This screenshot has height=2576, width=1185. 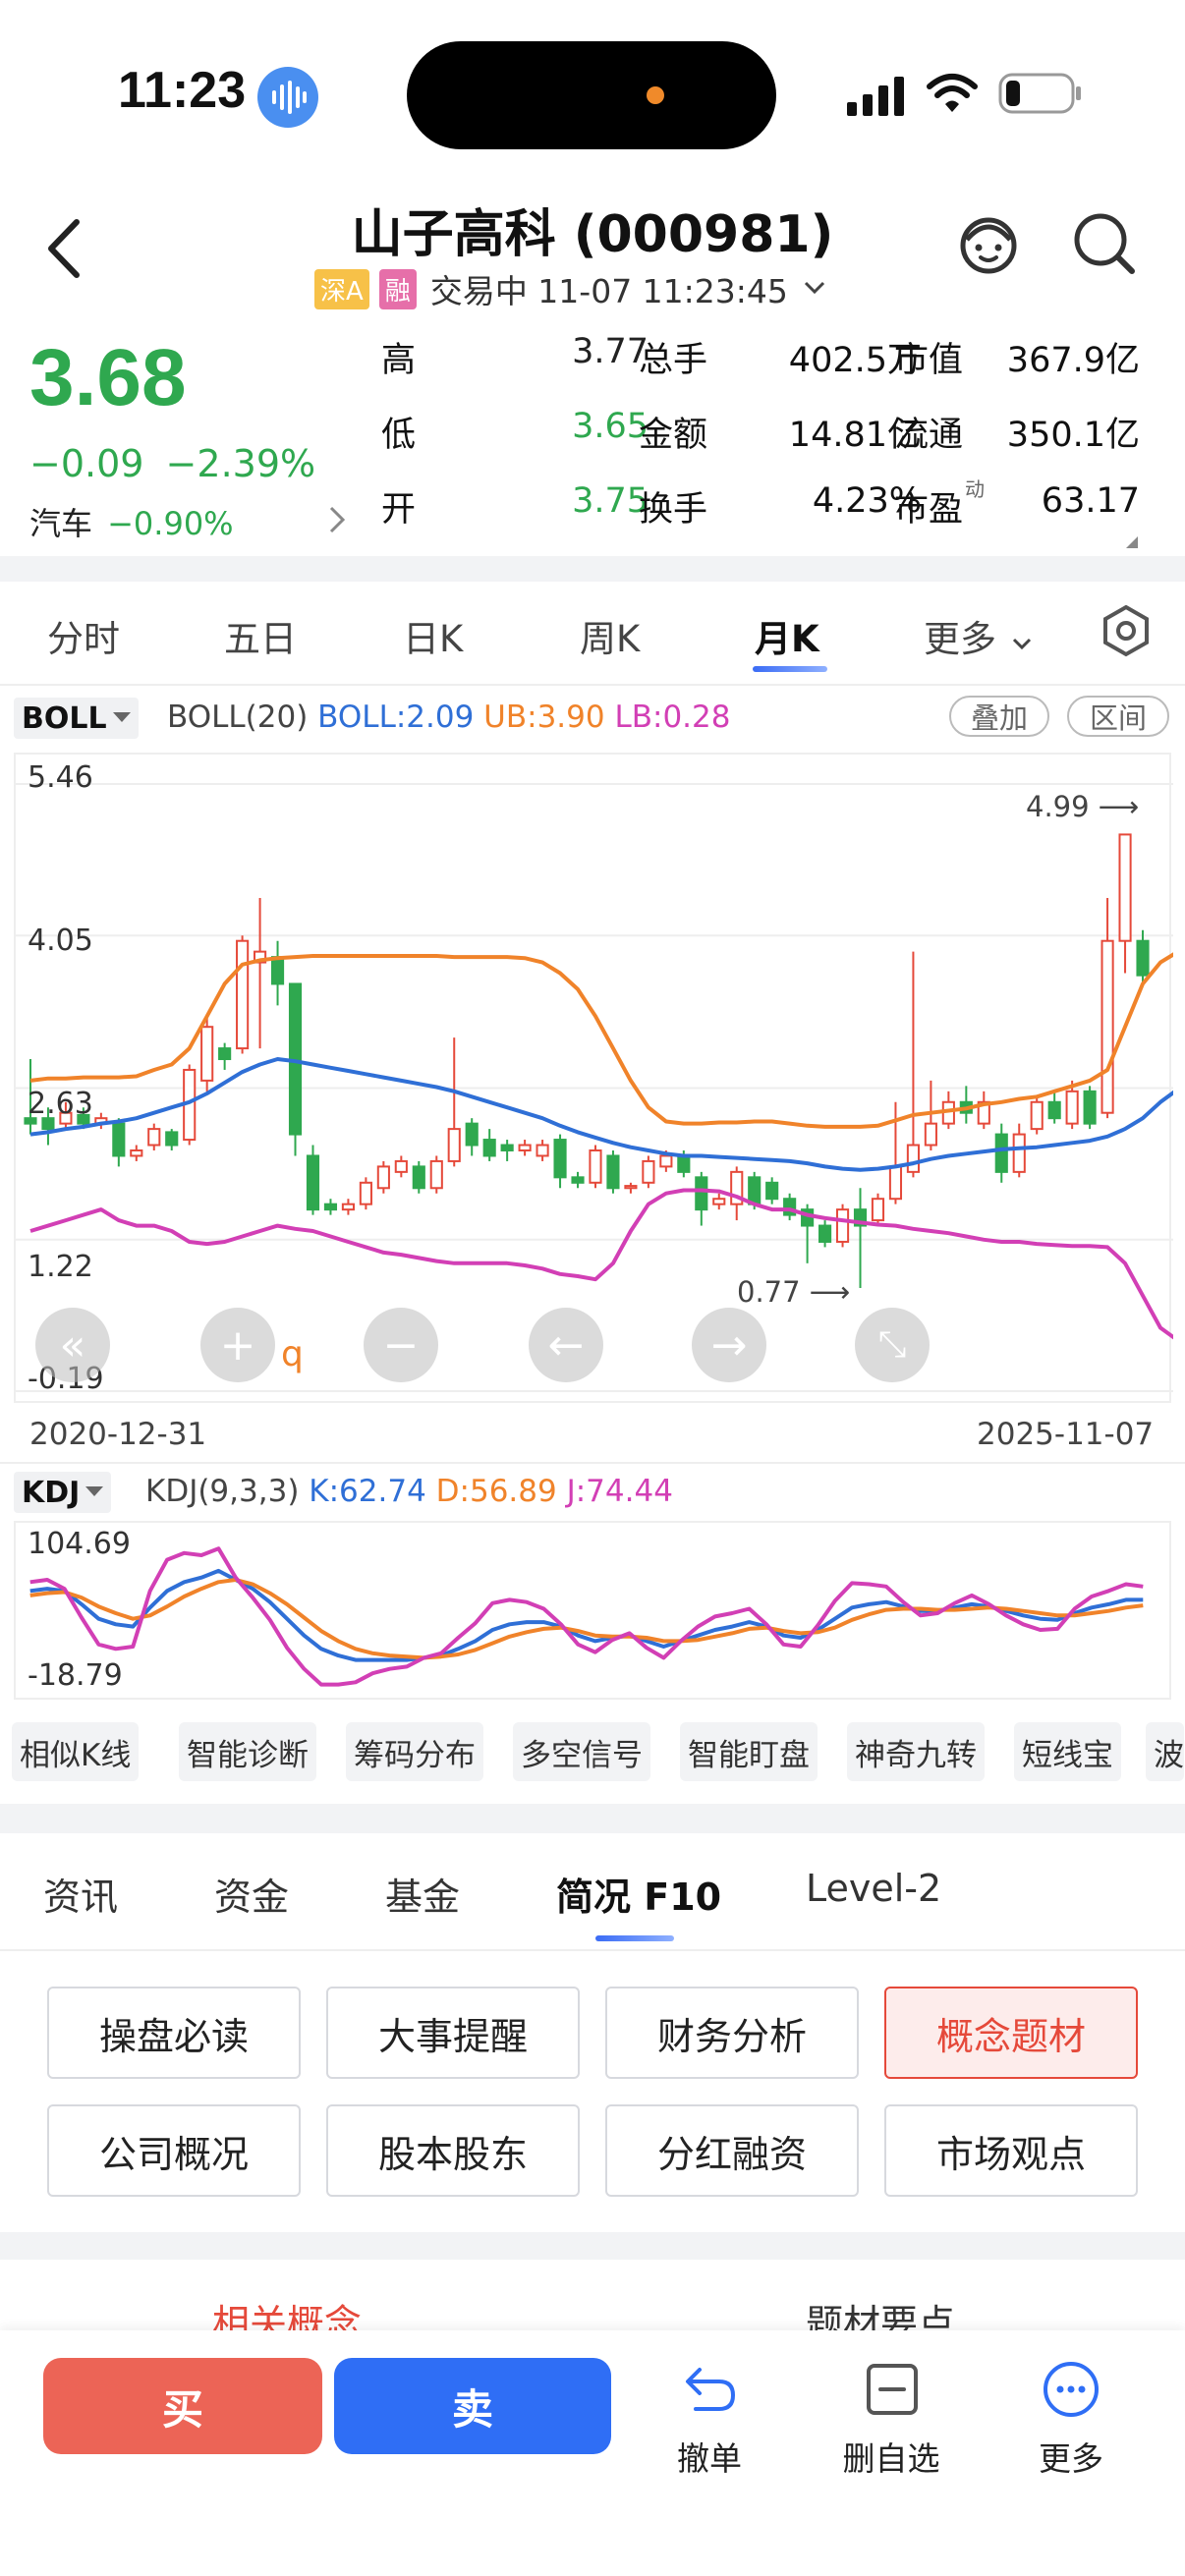 I want to click on f10-market-views: 市场观点, so click(x=1011, y=2150).